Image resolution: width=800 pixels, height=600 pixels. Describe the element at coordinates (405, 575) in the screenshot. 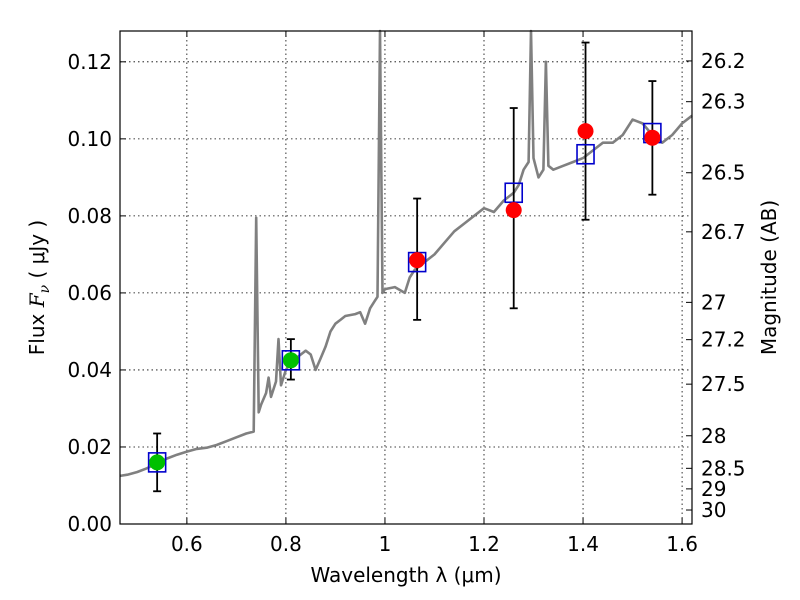

I see `x-axis-label: Wavelength λ (μm)` at that location.